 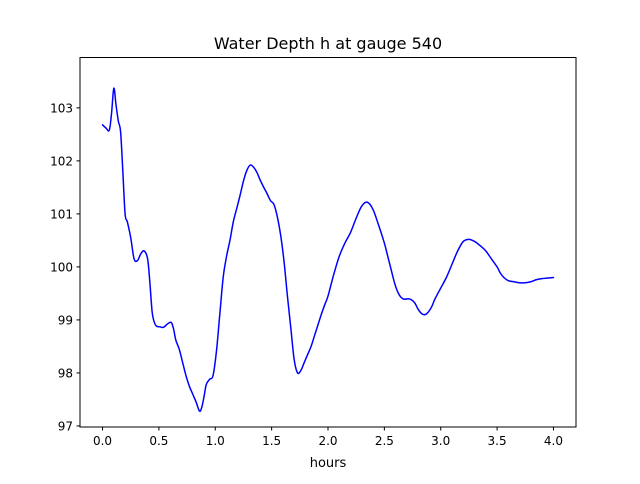 What do you see at coordinates (271, 441) in the screenshot?
I see `x-tick-label: 1.5` at bounding box center [271, 441].